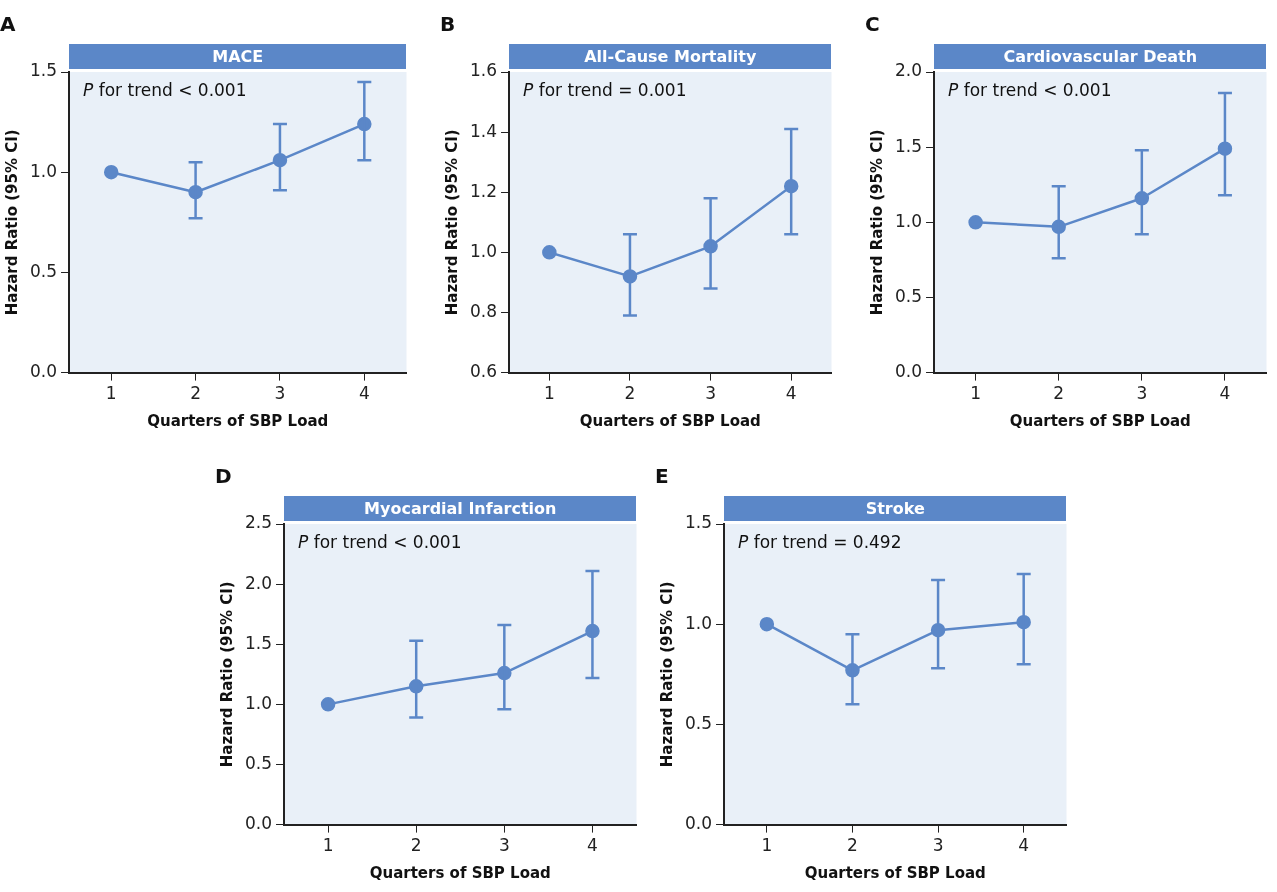 The height and width of the screenshot is (892, 1277). What do you see at coordinates (448, 24) in the screenshot?
I see `text: B` at bounding box center [448, 24].